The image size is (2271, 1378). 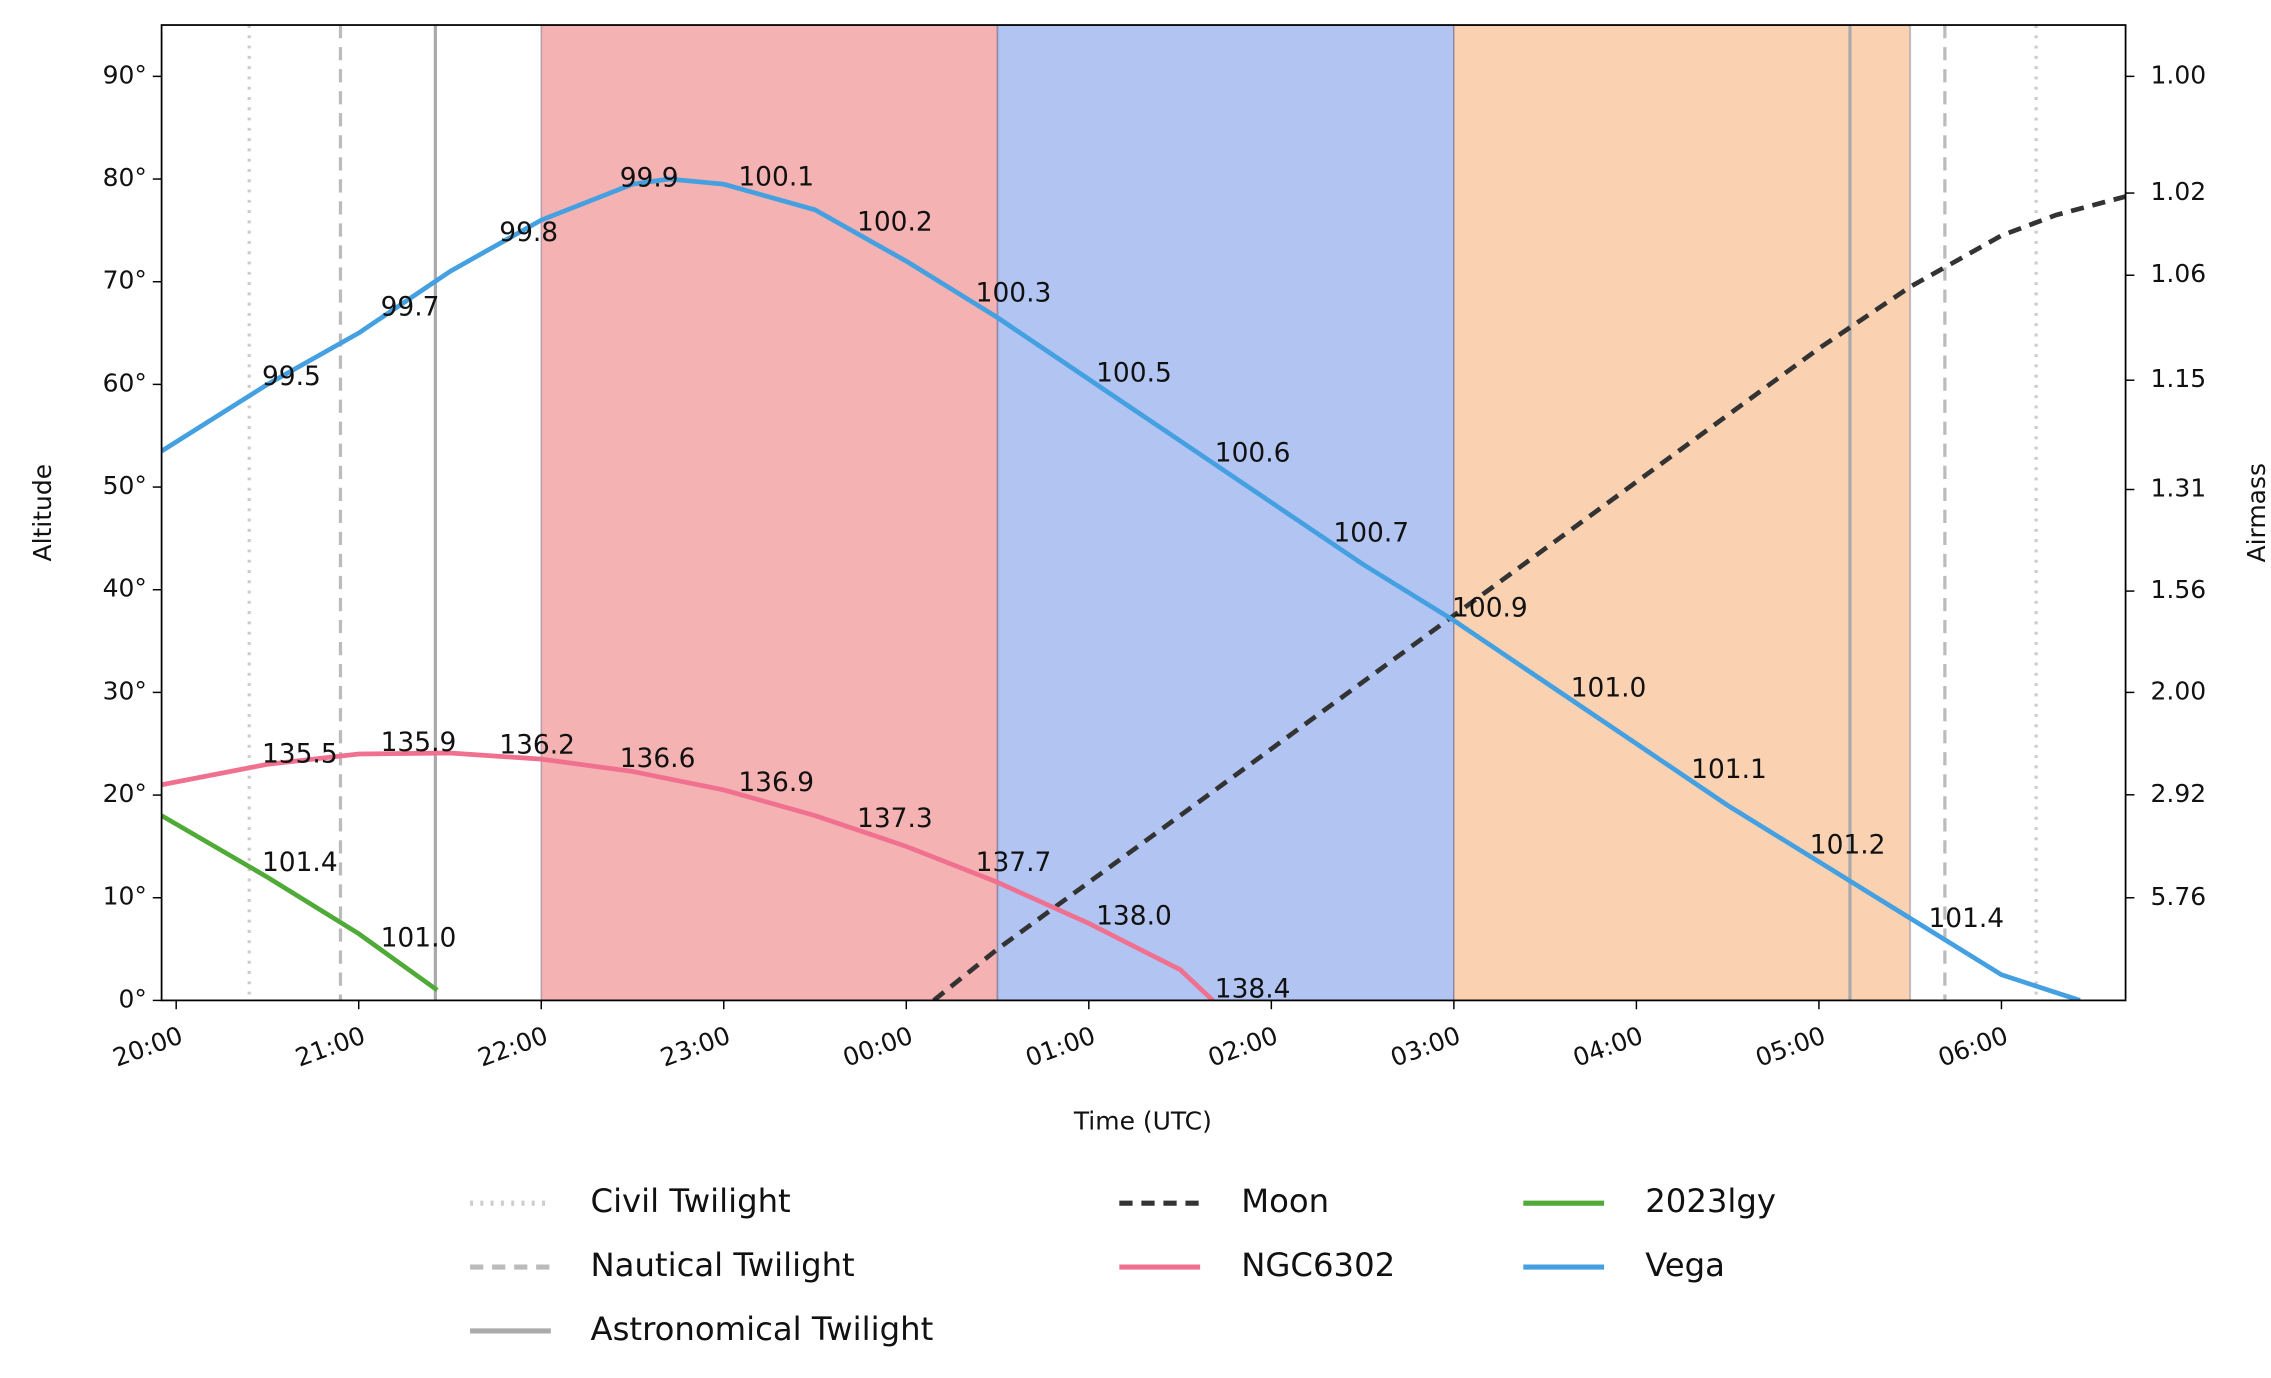 I want to click on point-label: 100.5, so click(x=1134, y=372).